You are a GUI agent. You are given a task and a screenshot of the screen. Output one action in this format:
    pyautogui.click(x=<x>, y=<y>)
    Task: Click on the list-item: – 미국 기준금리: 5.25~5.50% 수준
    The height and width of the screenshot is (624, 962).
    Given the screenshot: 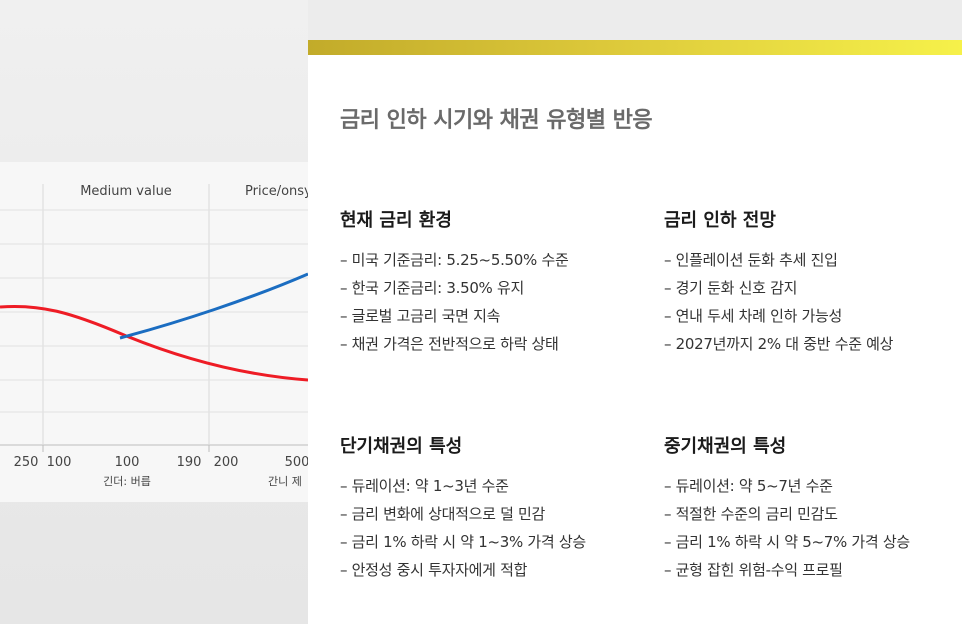 What is the action you would take?
    pyautogui.click(x=454, y=260)
    